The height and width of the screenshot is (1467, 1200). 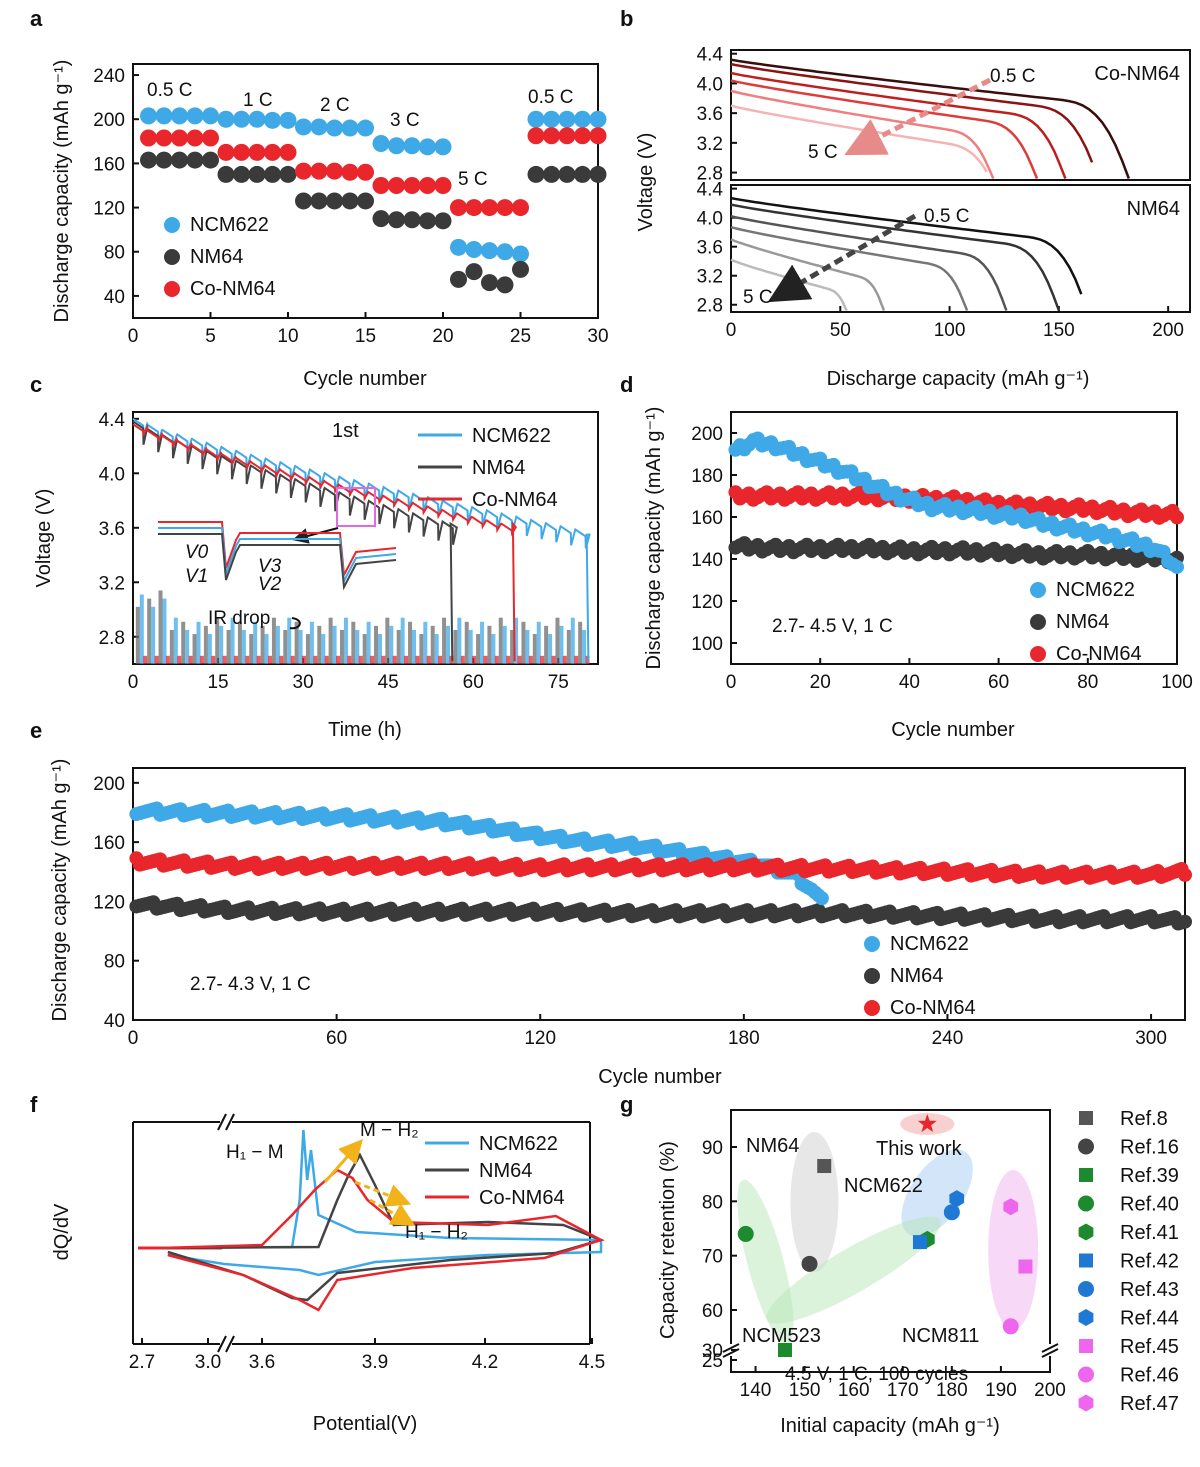 I want to click on y-tick-label: 25, so click(x=712, y=1361).